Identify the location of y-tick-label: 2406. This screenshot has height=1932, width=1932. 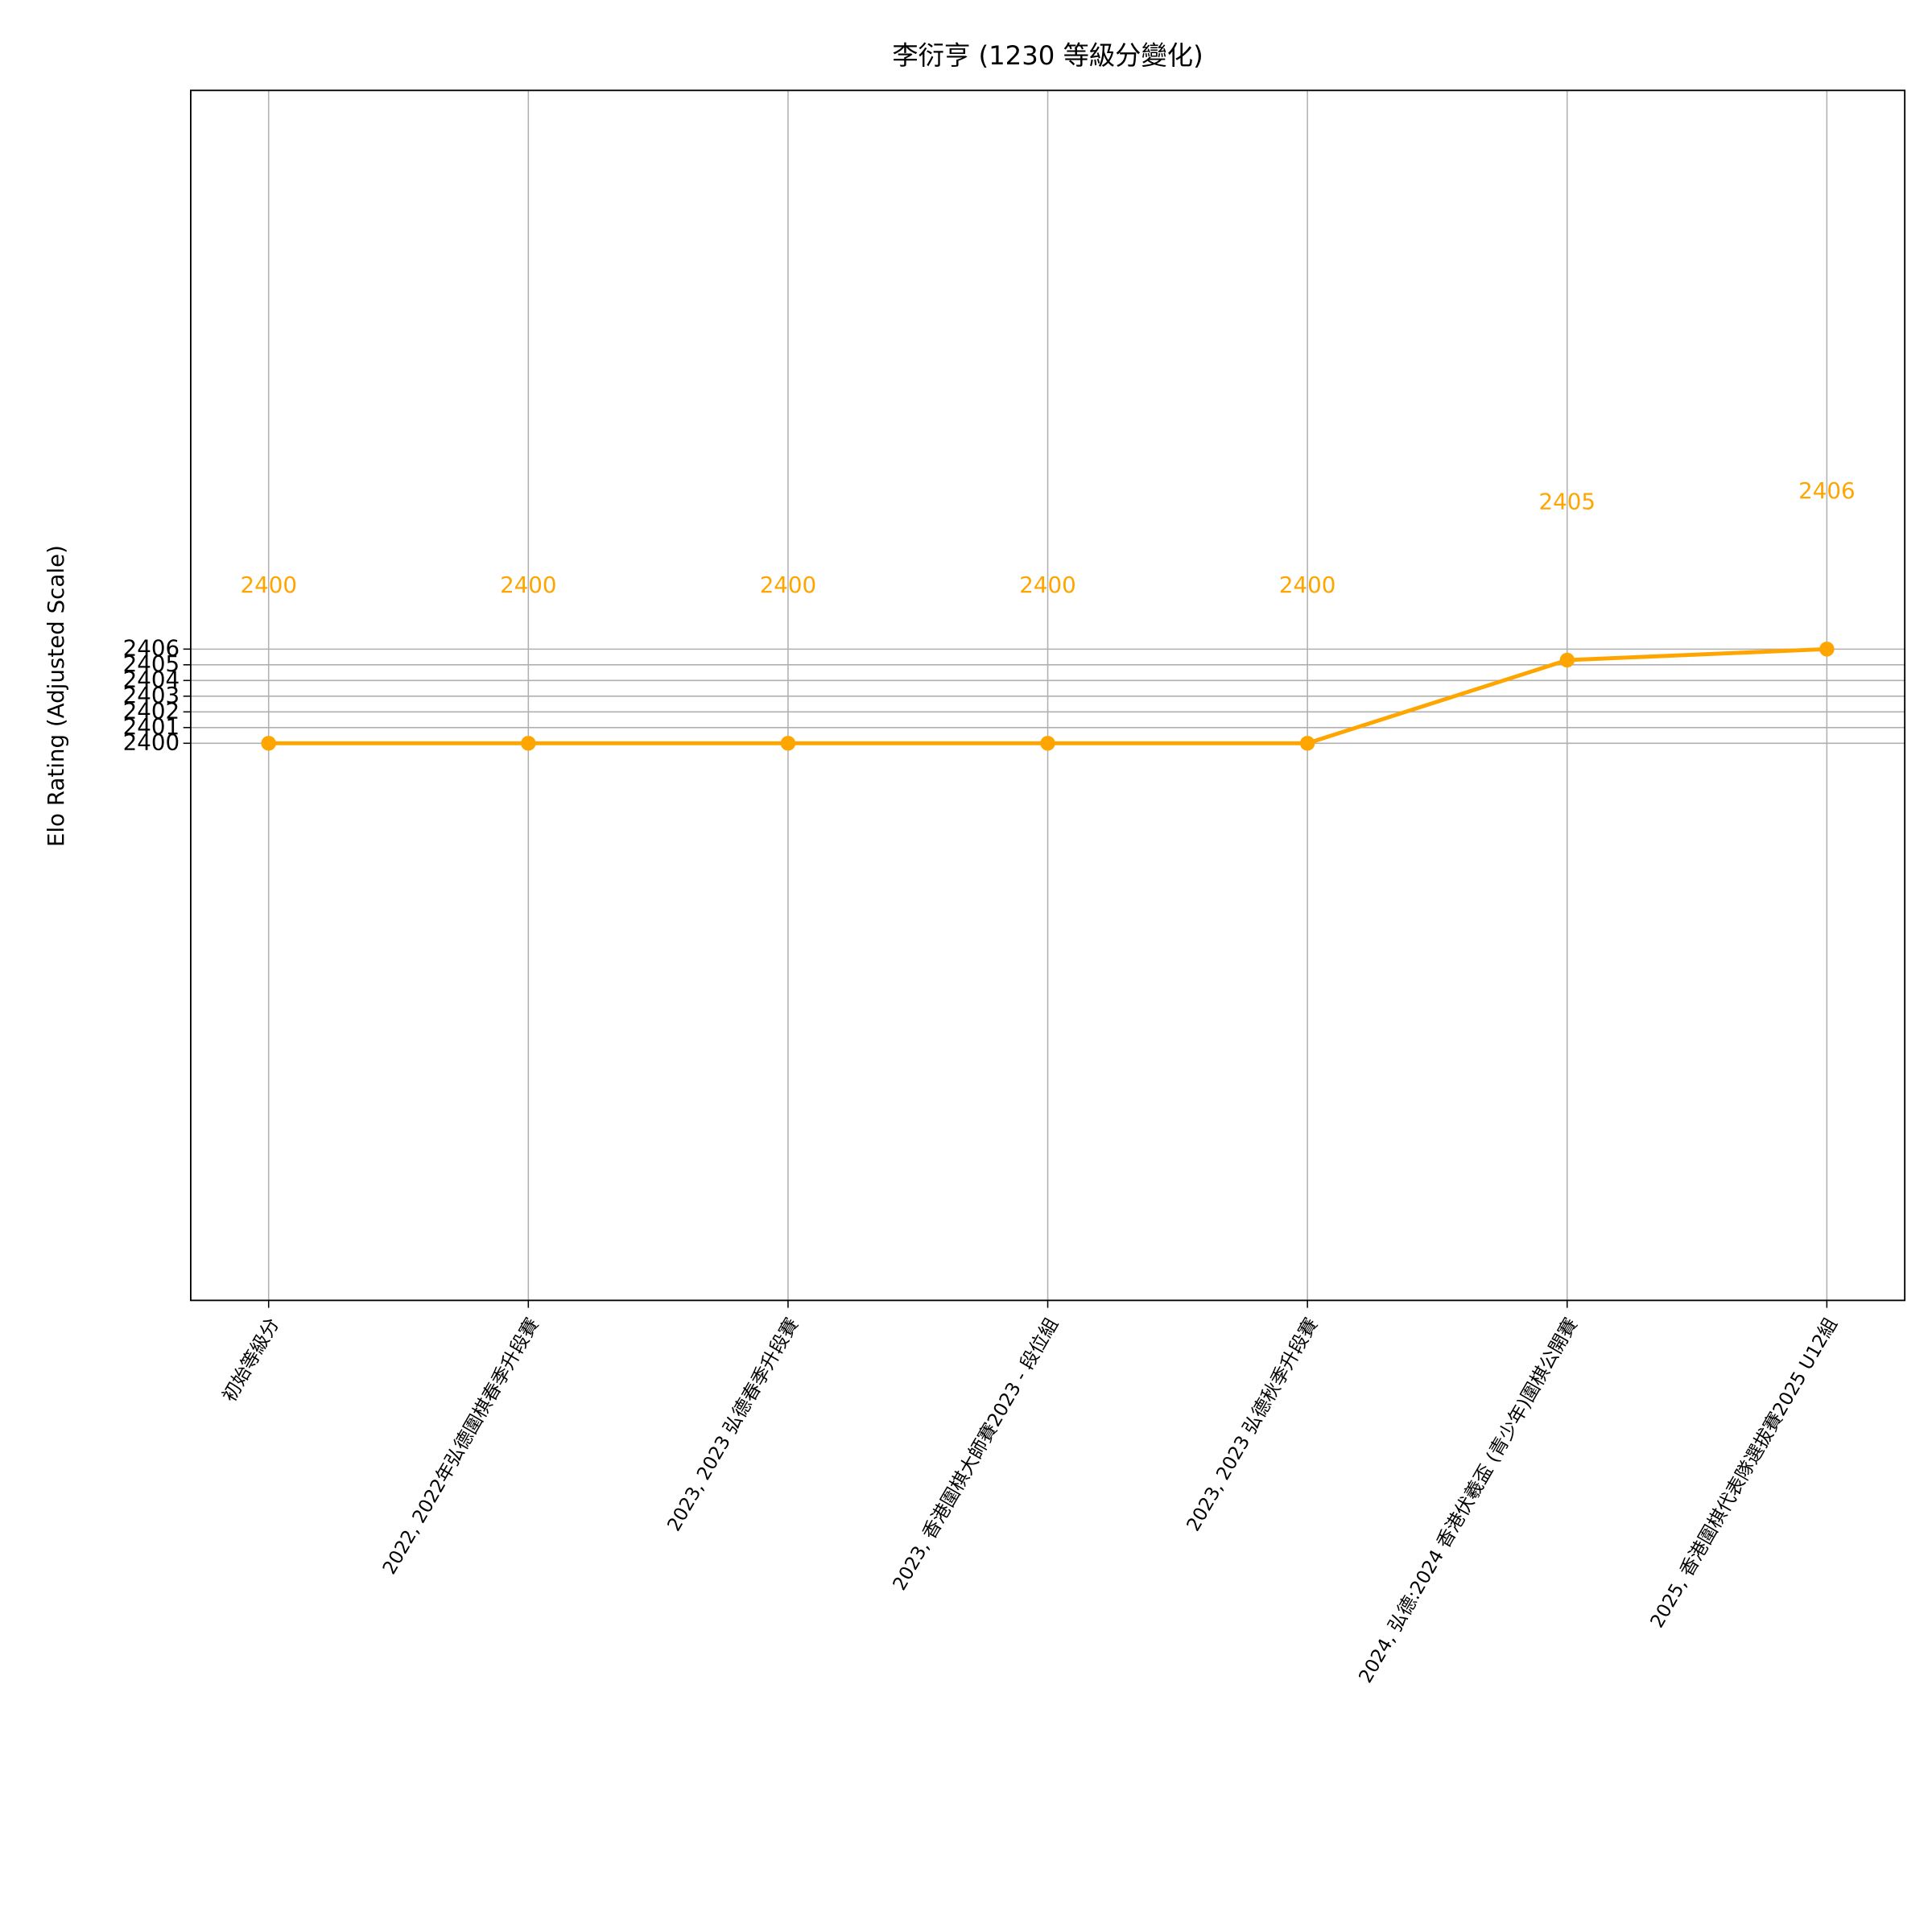
(151, 647).